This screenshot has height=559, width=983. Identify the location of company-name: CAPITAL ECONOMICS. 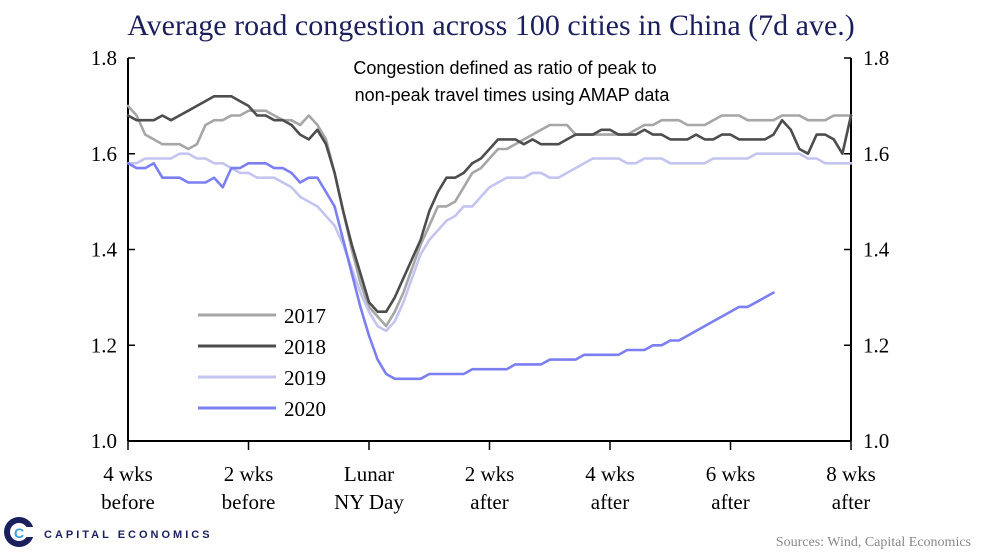
(128, 535).